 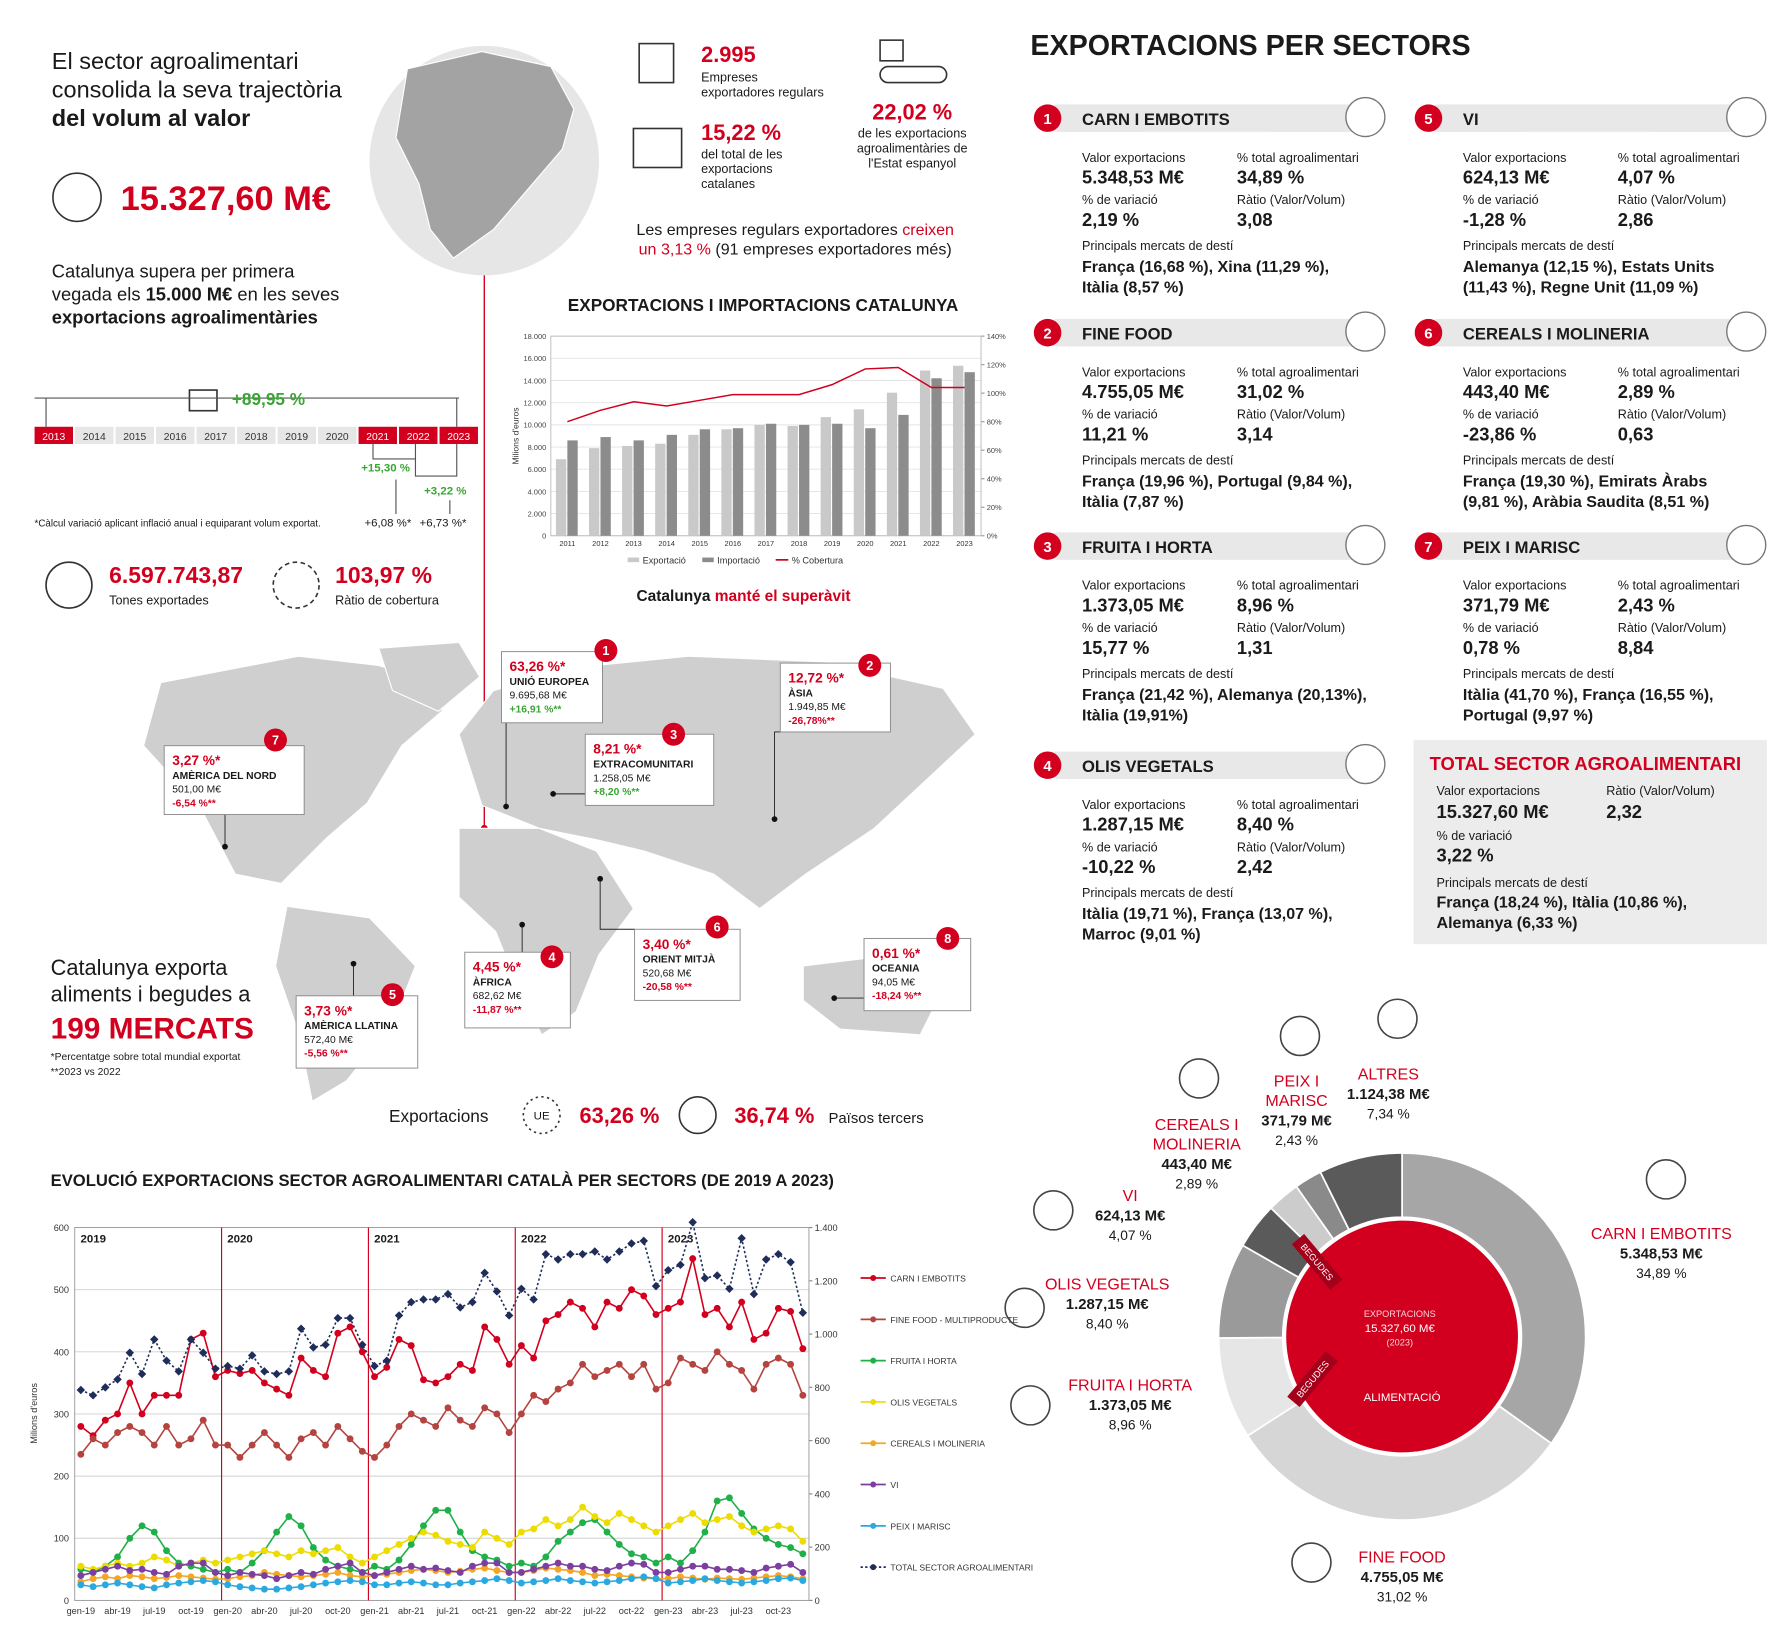 What do you see at coordinates (1402, 1336) in the screenshot?
I see `donut-center` at bounding box center [1402, 1336].